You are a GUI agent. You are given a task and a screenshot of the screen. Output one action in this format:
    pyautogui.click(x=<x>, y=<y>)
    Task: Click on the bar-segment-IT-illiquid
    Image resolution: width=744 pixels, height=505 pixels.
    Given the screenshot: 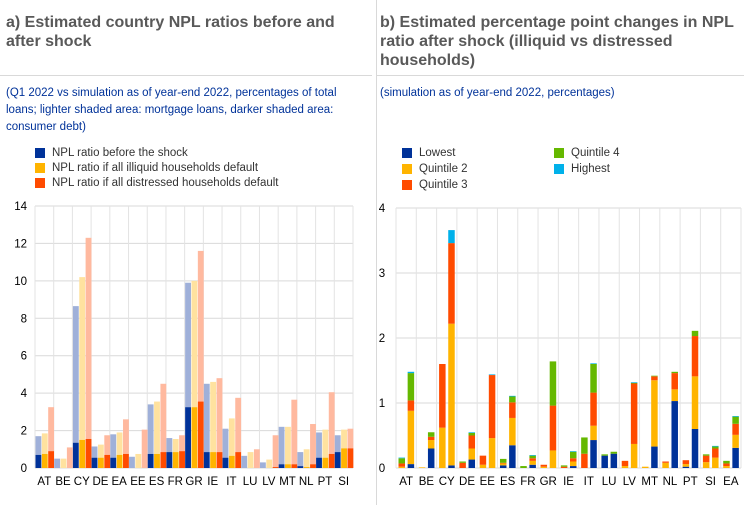 What is the action you would take?
    pyautogui.click(x=584, y=445)
    